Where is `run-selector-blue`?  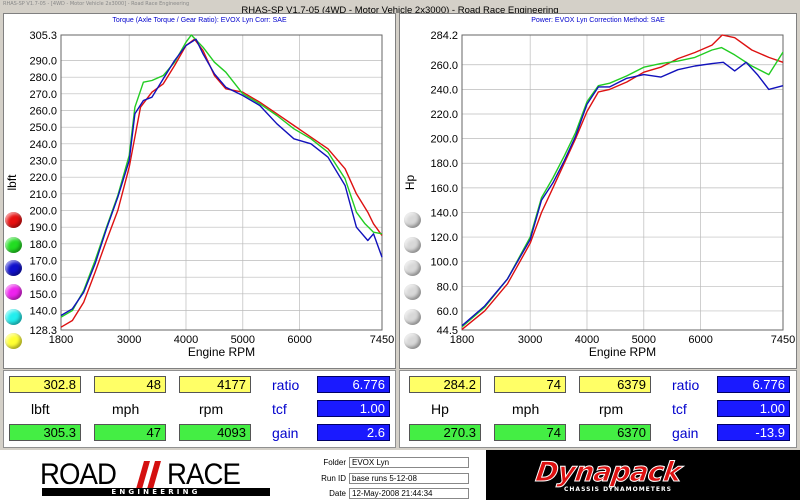 run-selector-blue is located at coordinates (13, 268).